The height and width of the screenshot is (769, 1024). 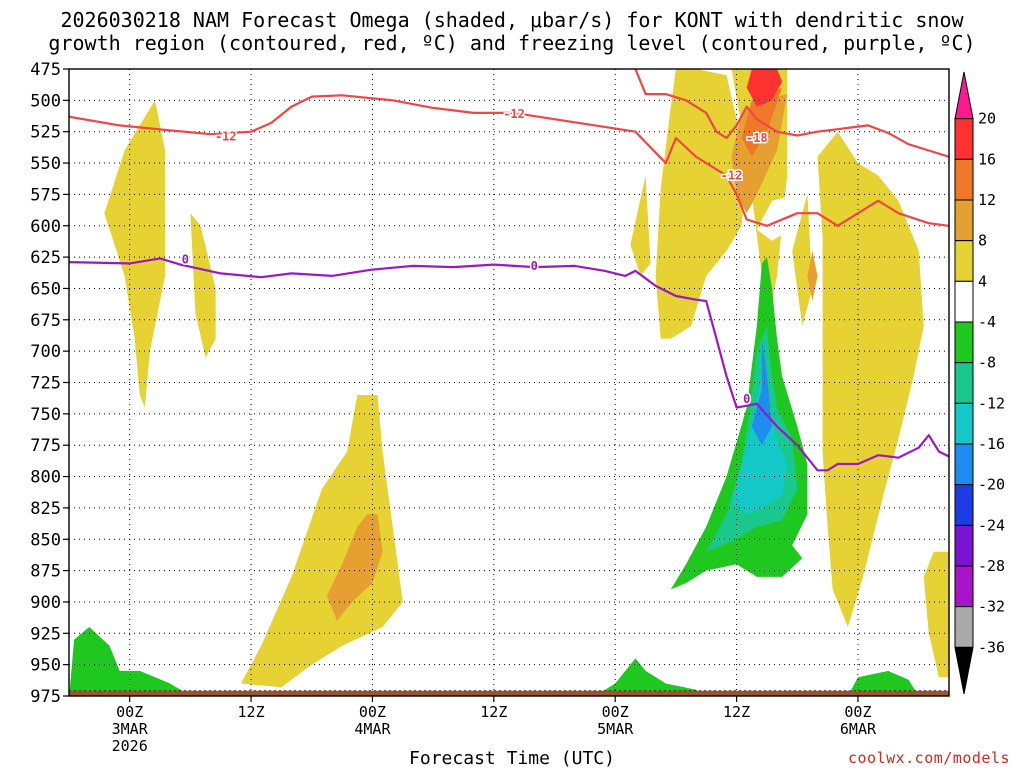 What do you see at coordinates (987, 200) in the screenshot?
I see `colorbar-label-2: 12` at bounding box center [987, 200].